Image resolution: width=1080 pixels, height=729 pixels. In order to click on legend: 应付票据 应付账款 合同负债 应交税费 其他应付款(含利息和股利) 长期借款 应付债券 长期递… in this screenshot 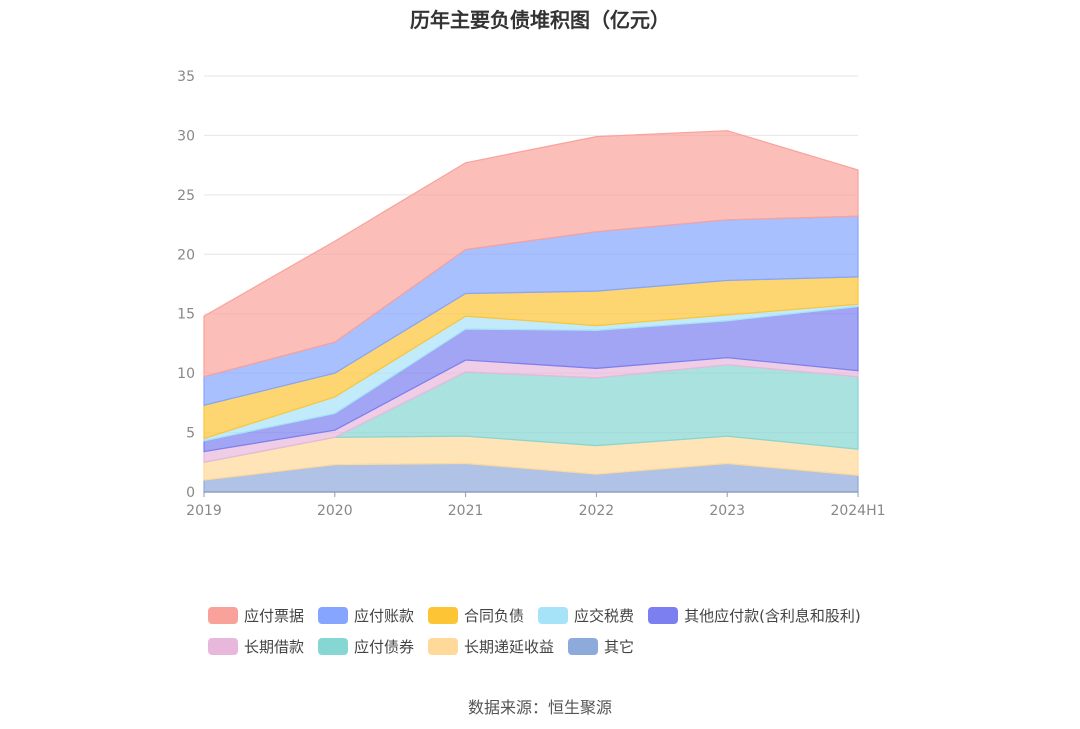, I will do `click(558, 631)`.